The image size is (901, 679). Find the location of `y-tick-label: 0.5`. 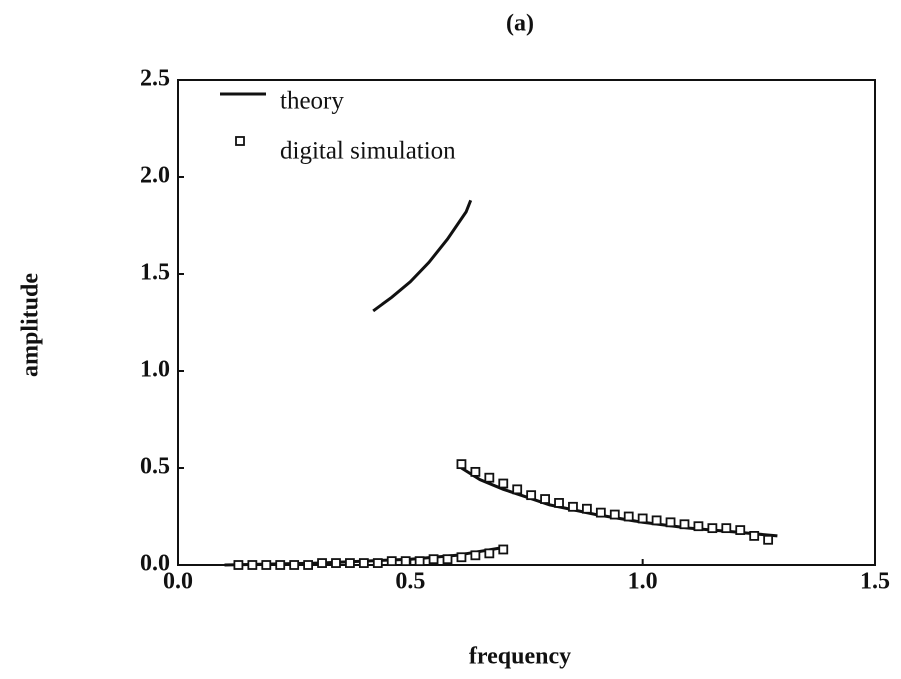

y-tick-label: 0.5 is located at coordinates (155, 467).